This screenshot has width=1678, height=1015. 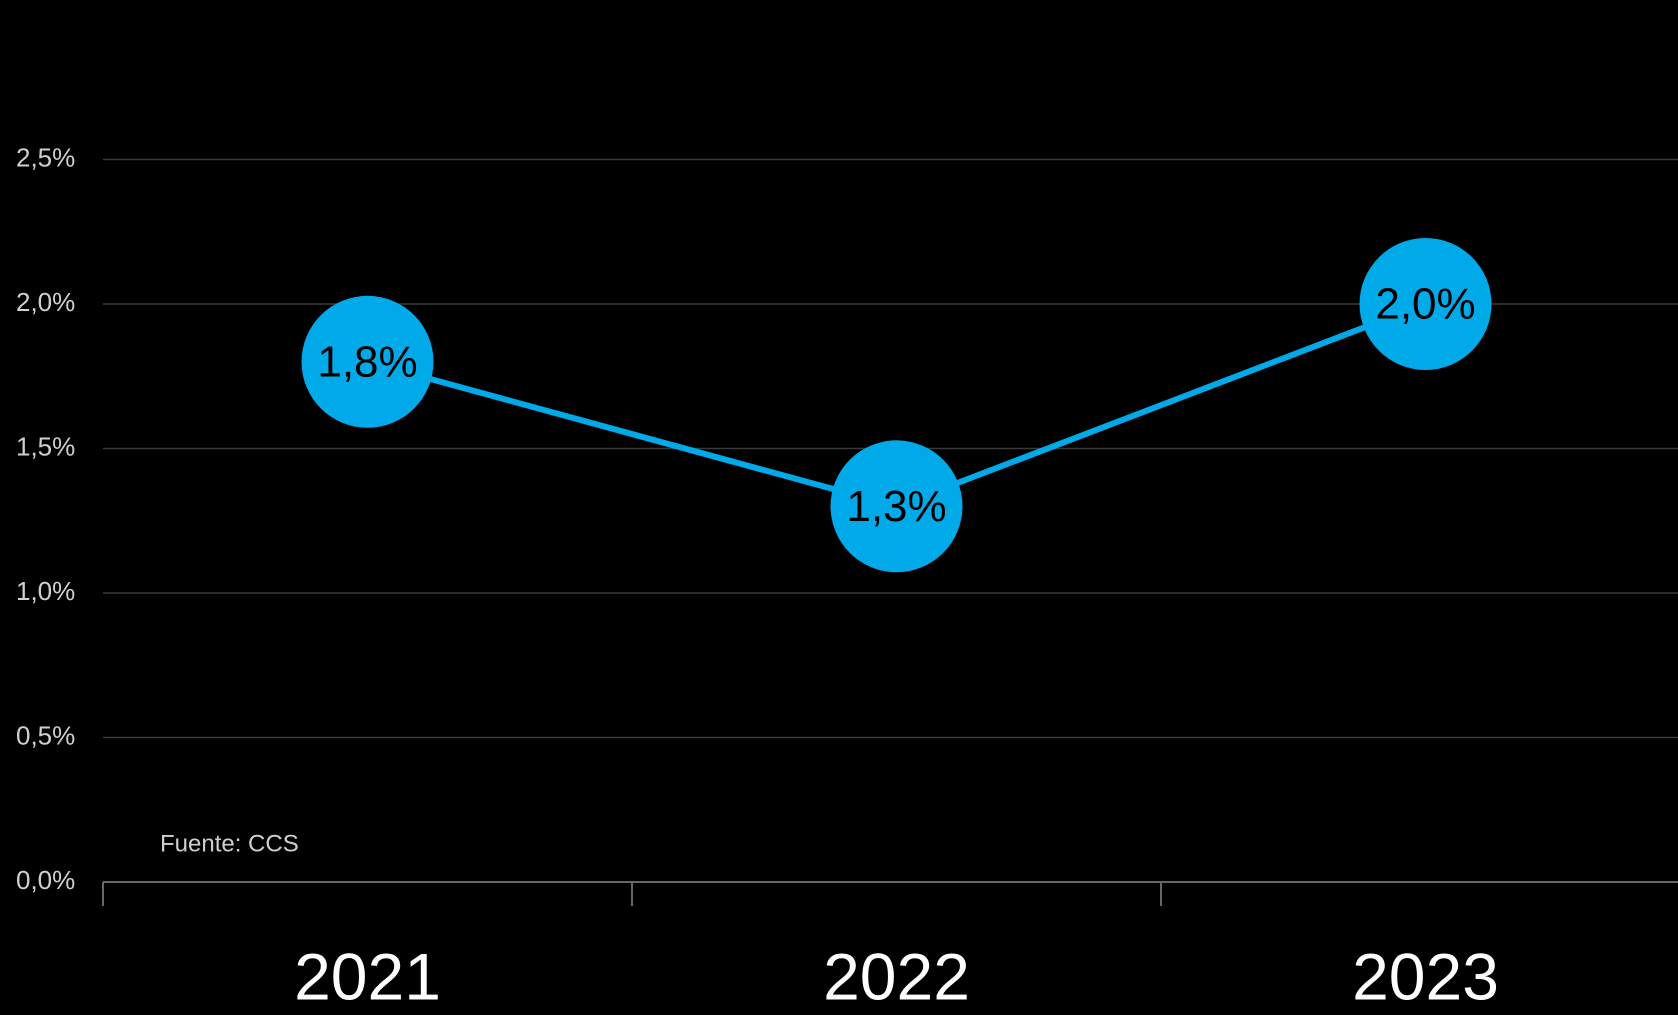 I want to click on y-tick-label: 2,5%, so click(x=45, y=157).